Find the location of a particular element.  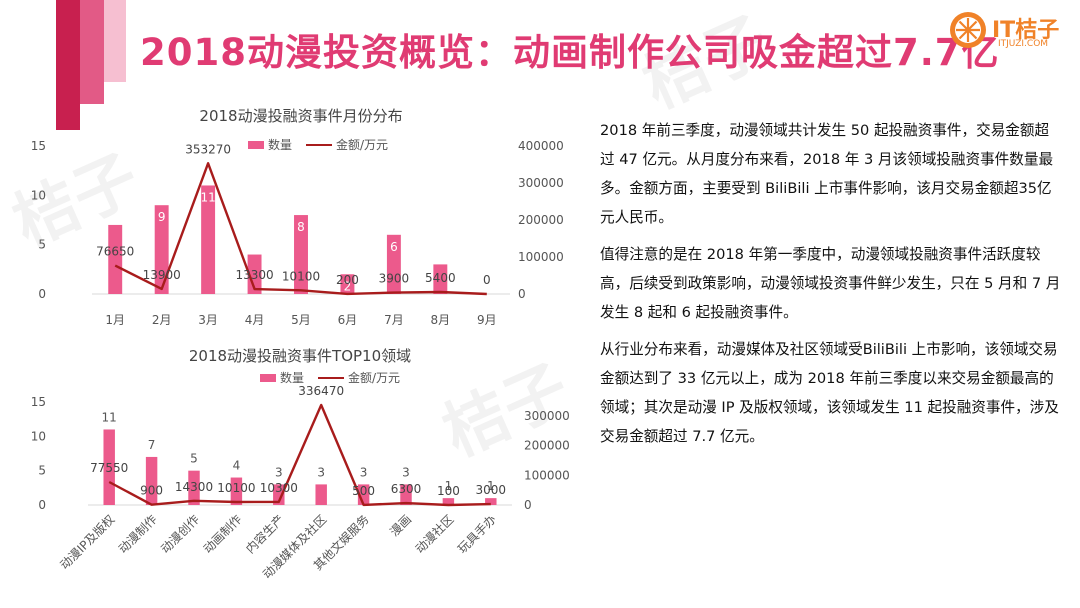

bar-value-label: 7 is located at coordinates (152, 445).